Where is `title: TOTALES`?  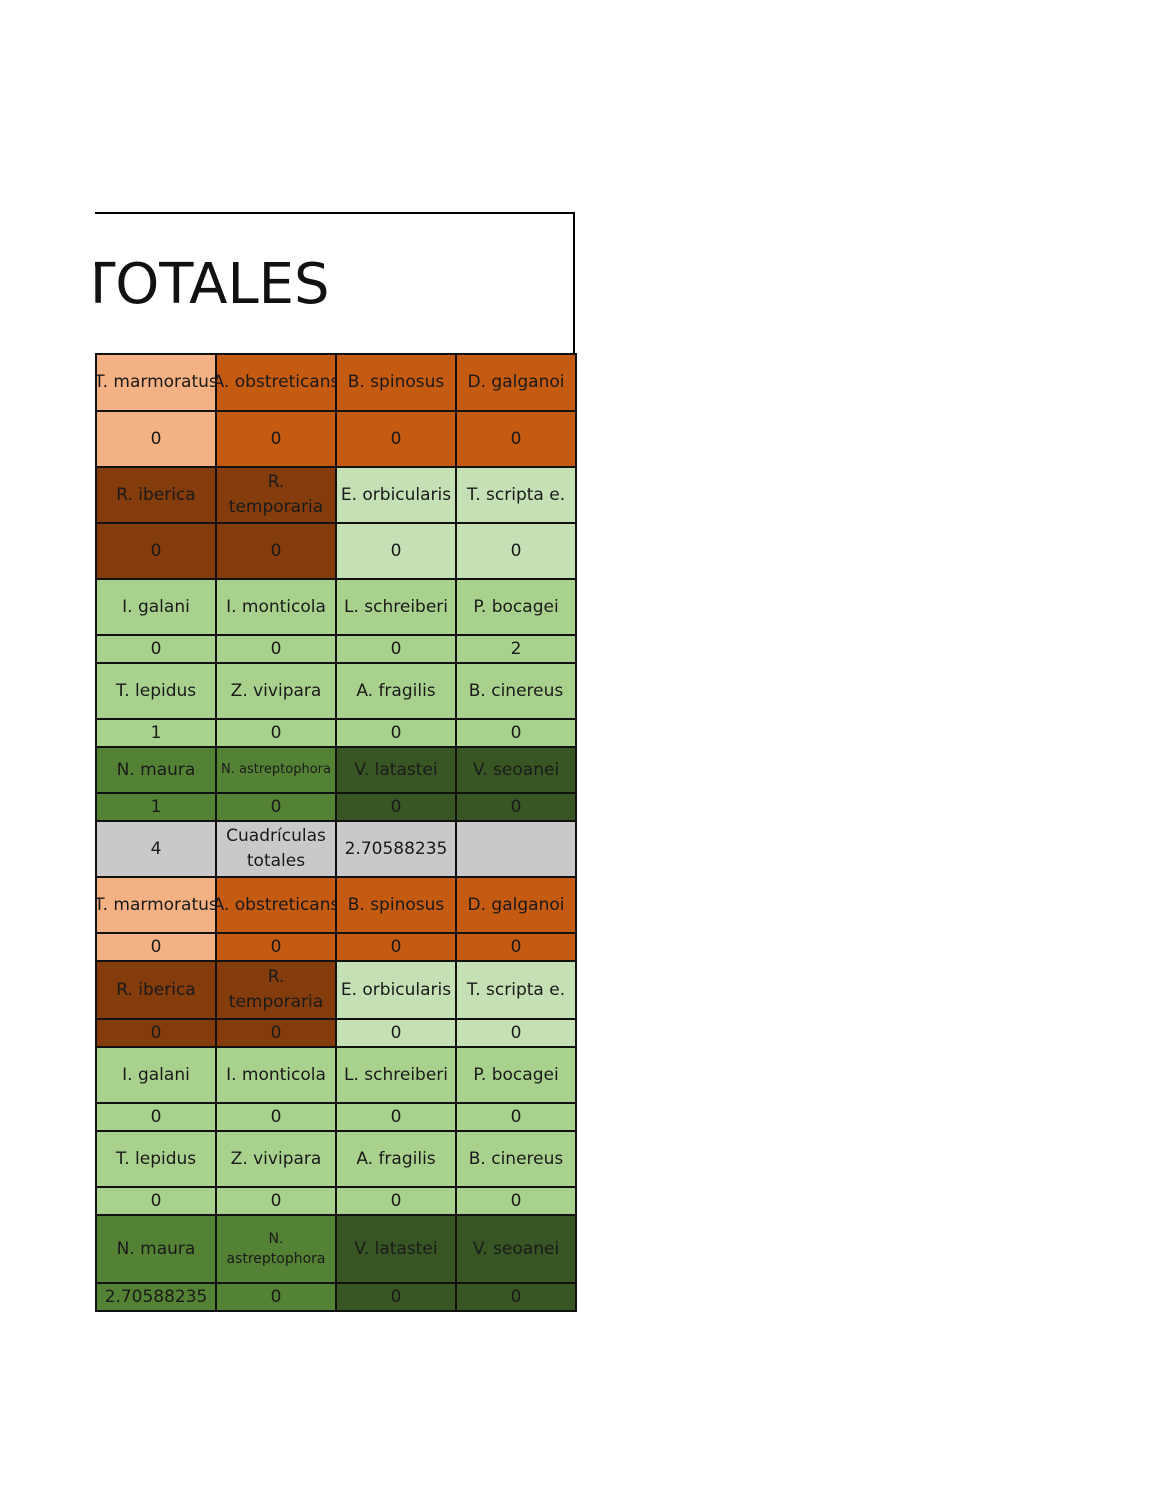
title: TOTALES is located at coordinates (212, 284).